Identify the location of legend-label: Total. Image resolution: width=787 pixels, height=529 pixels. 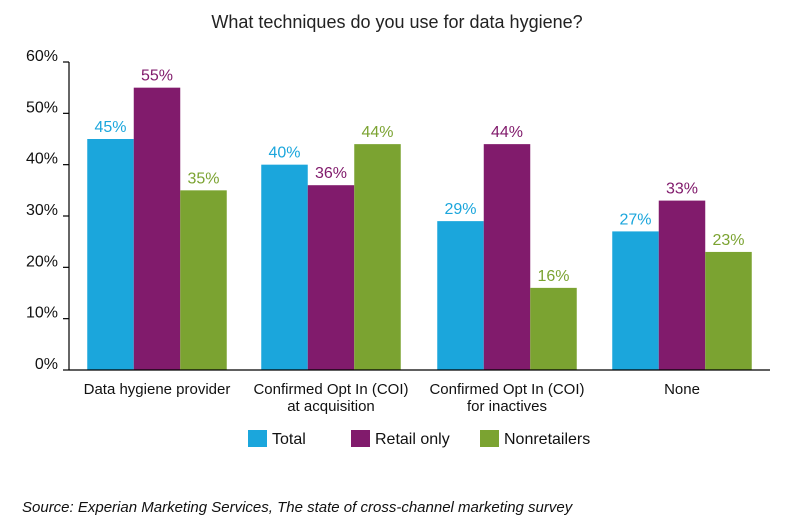
(289, 439).